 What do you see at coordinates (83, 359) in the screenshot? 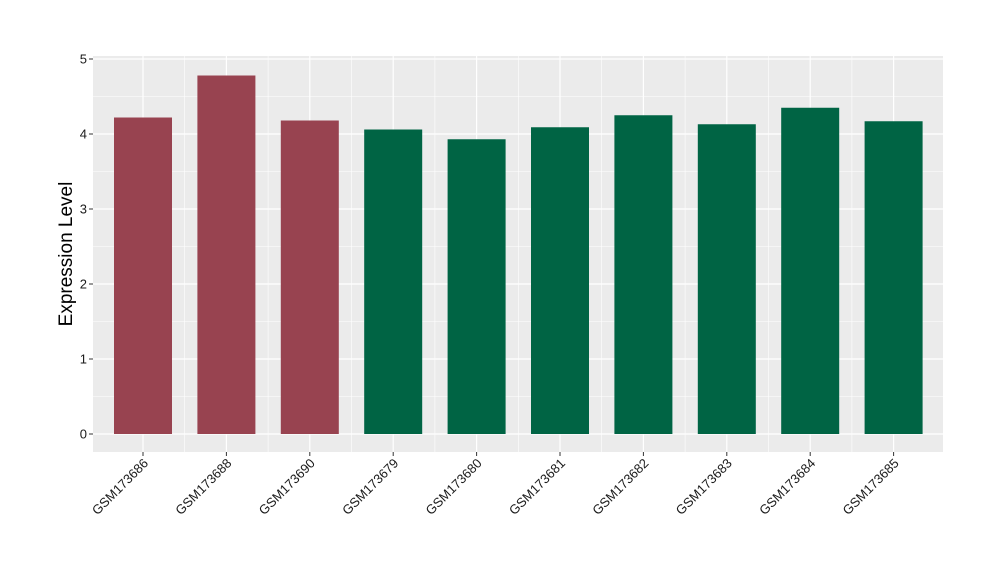
I see `y-tick-label: 1` at bounding box center [83, 359].